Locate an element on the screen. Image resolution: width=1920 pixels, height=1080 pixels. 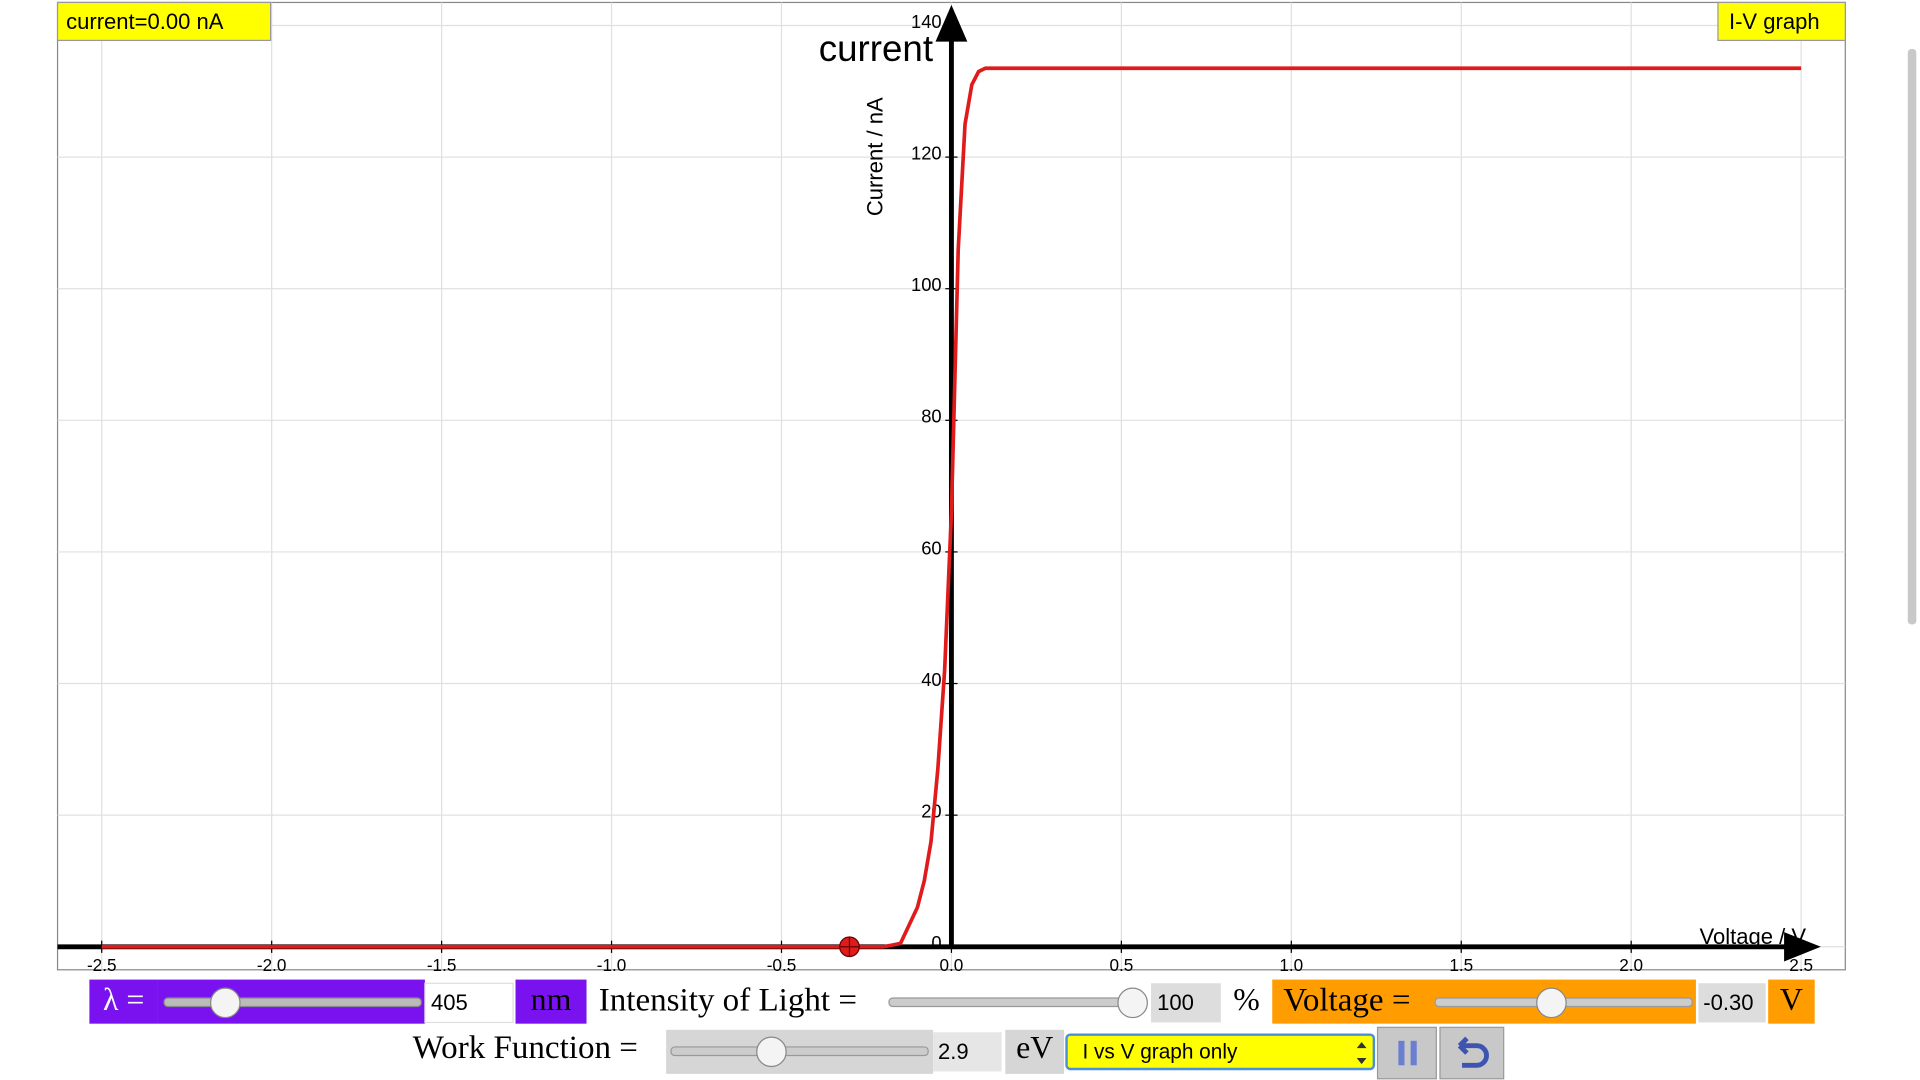
intensity-label: Intensity of Light = is located at coordinates (728, 1000).